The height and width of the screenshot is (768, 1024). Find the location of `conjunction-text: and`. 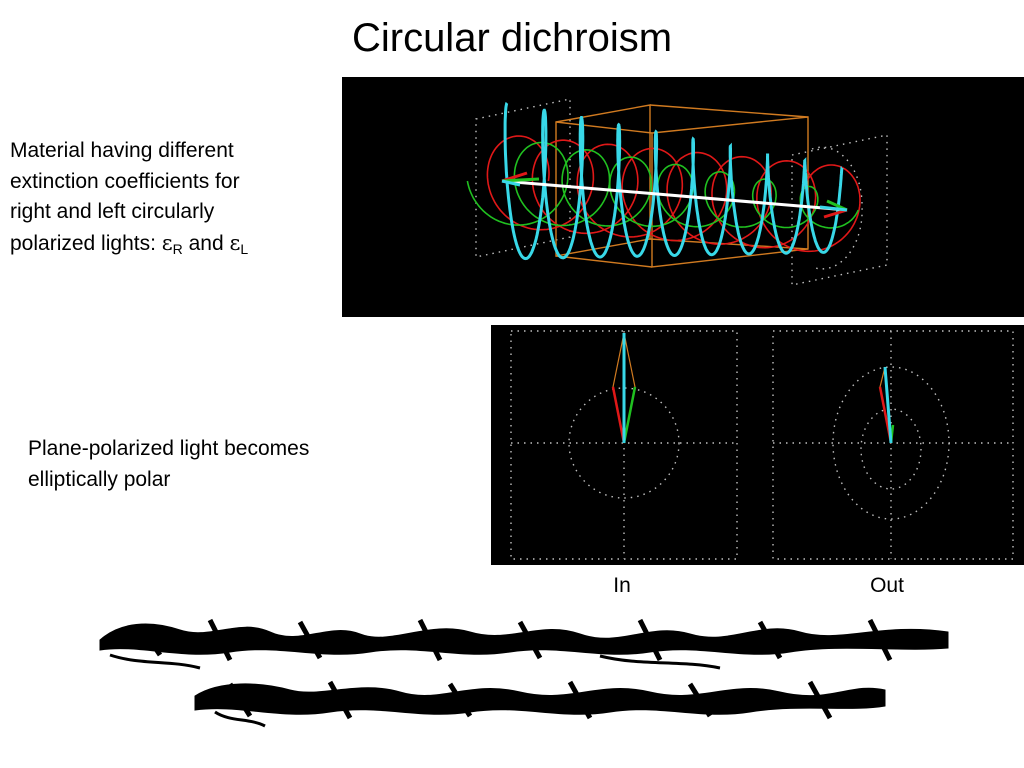

conjunction-text: and is located at coordinates (206, 243).